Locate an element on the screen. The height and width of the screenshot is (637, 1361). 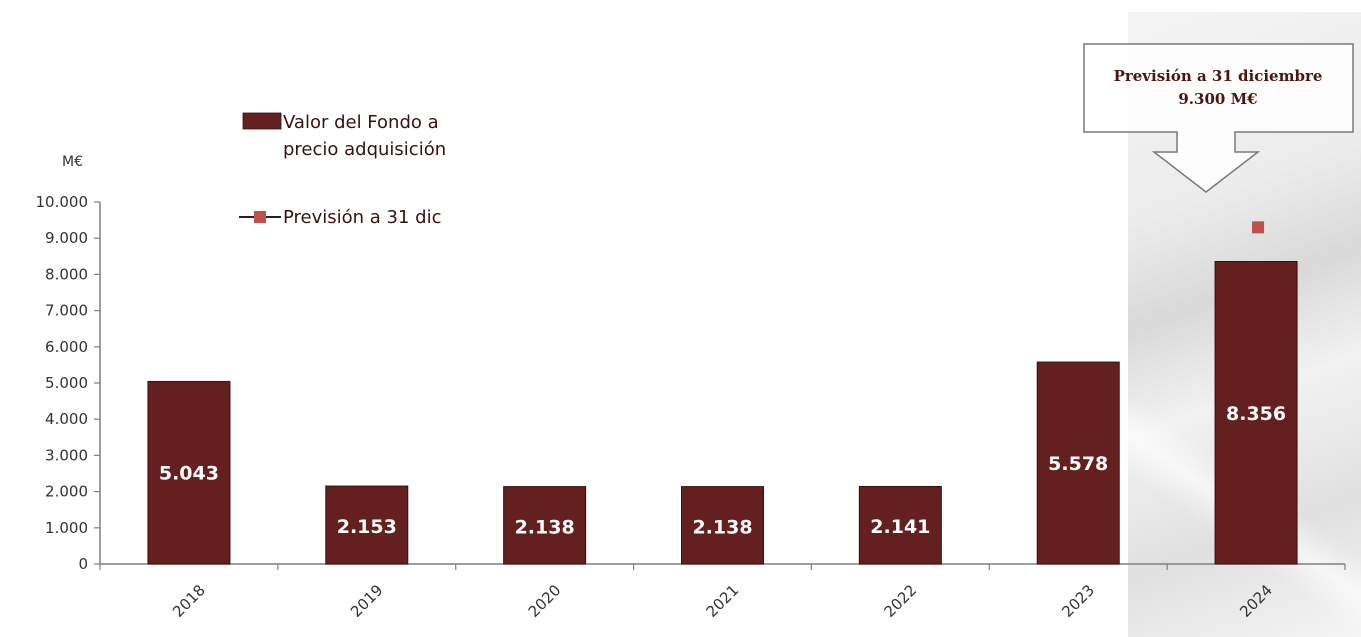
y-tick-label: 4.000 is located at coordinates (66, 419).